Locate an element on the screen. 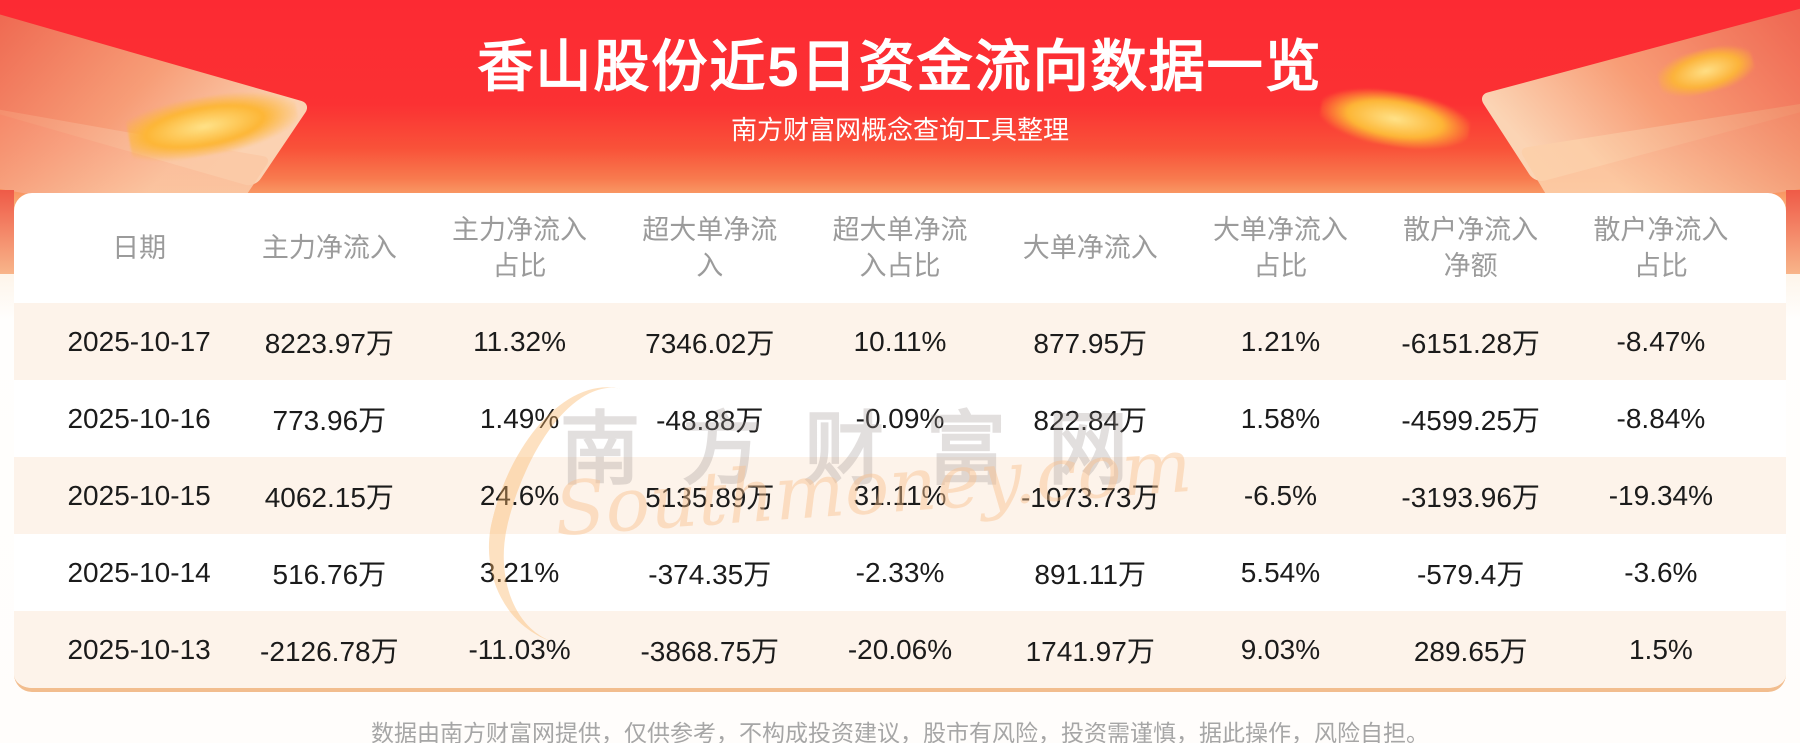 The height and width of the screenshot is (743, 1800). column-header-label: 超大单净流入占比 is located at coordinates (900, 247).